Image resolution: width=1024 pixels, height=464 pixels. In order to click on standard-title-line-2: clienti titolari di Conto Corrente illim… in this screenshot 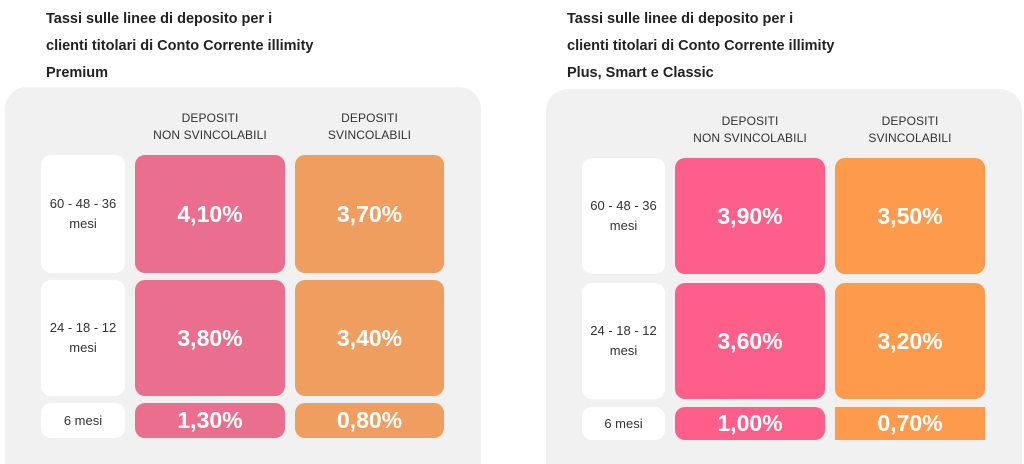, I will do `click(701, 46)`.